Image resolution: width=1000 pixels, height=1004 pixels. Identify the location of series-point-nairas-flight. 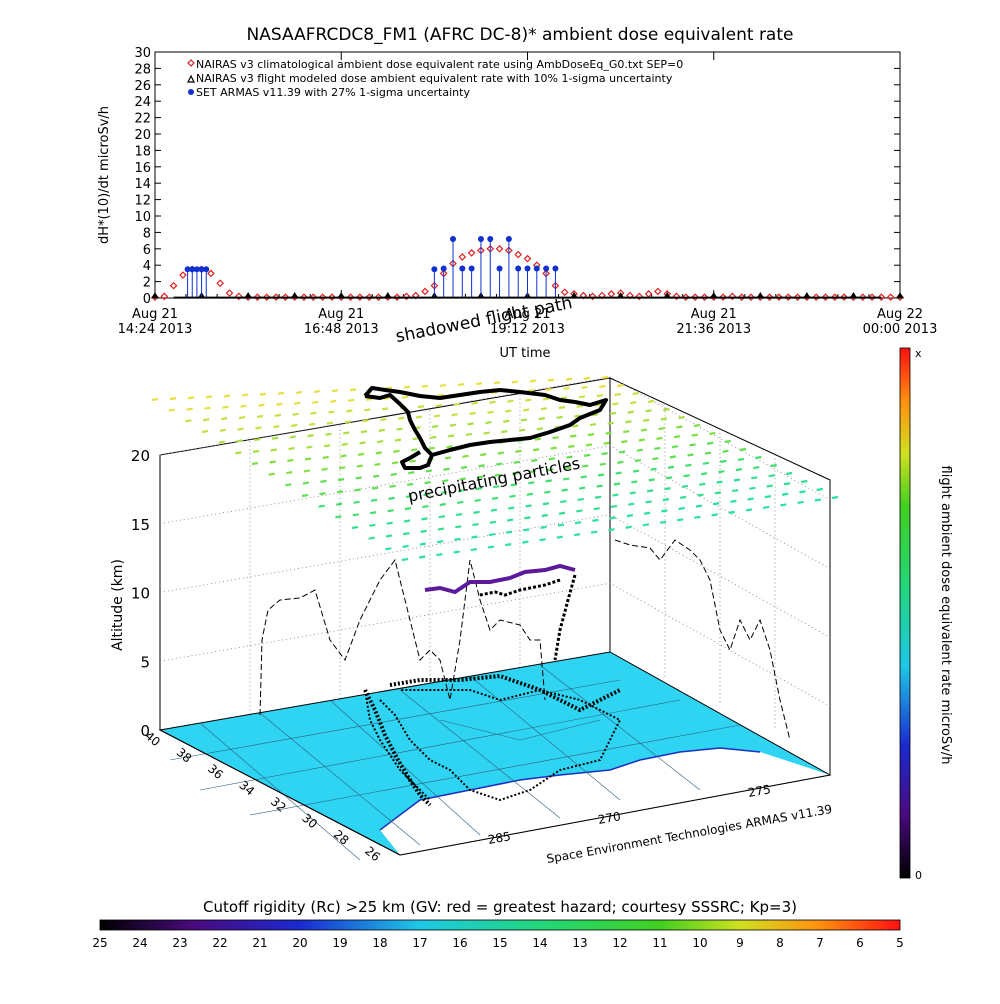
(900, 295).